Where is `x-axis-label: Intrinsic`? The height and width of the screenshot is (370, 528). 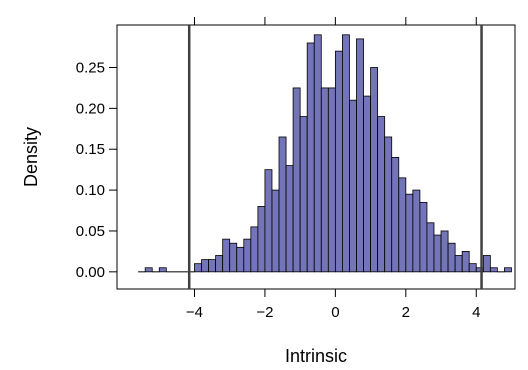
x-axis-label: Intrinsic is located at coordinates (316, 356).